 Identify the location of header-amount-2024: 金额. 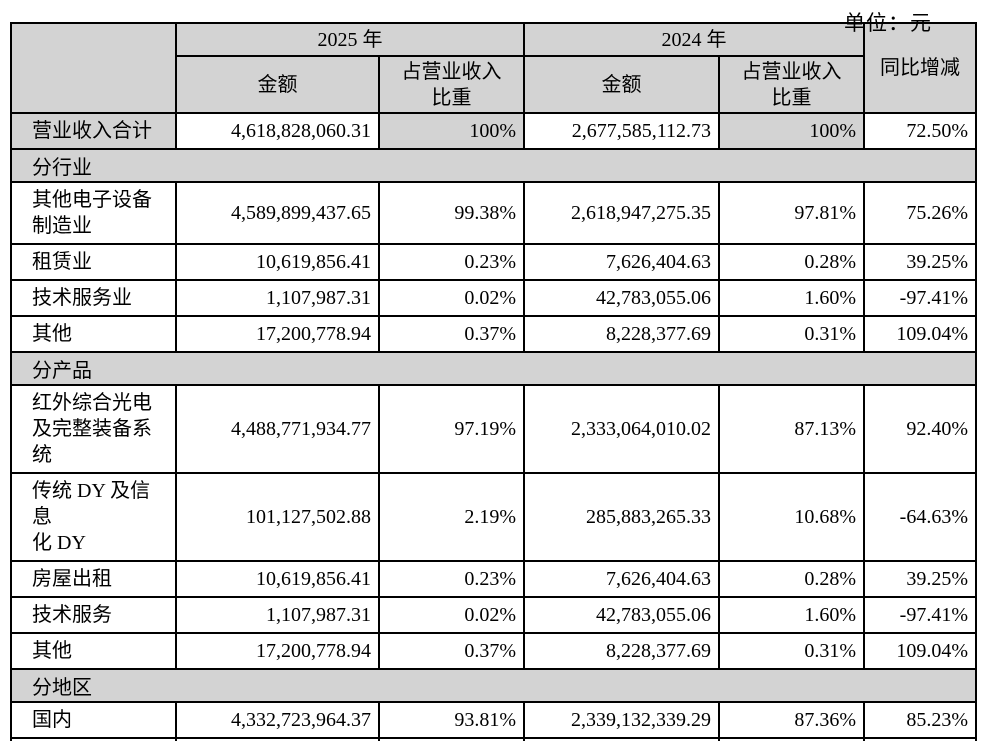
(621, 84).